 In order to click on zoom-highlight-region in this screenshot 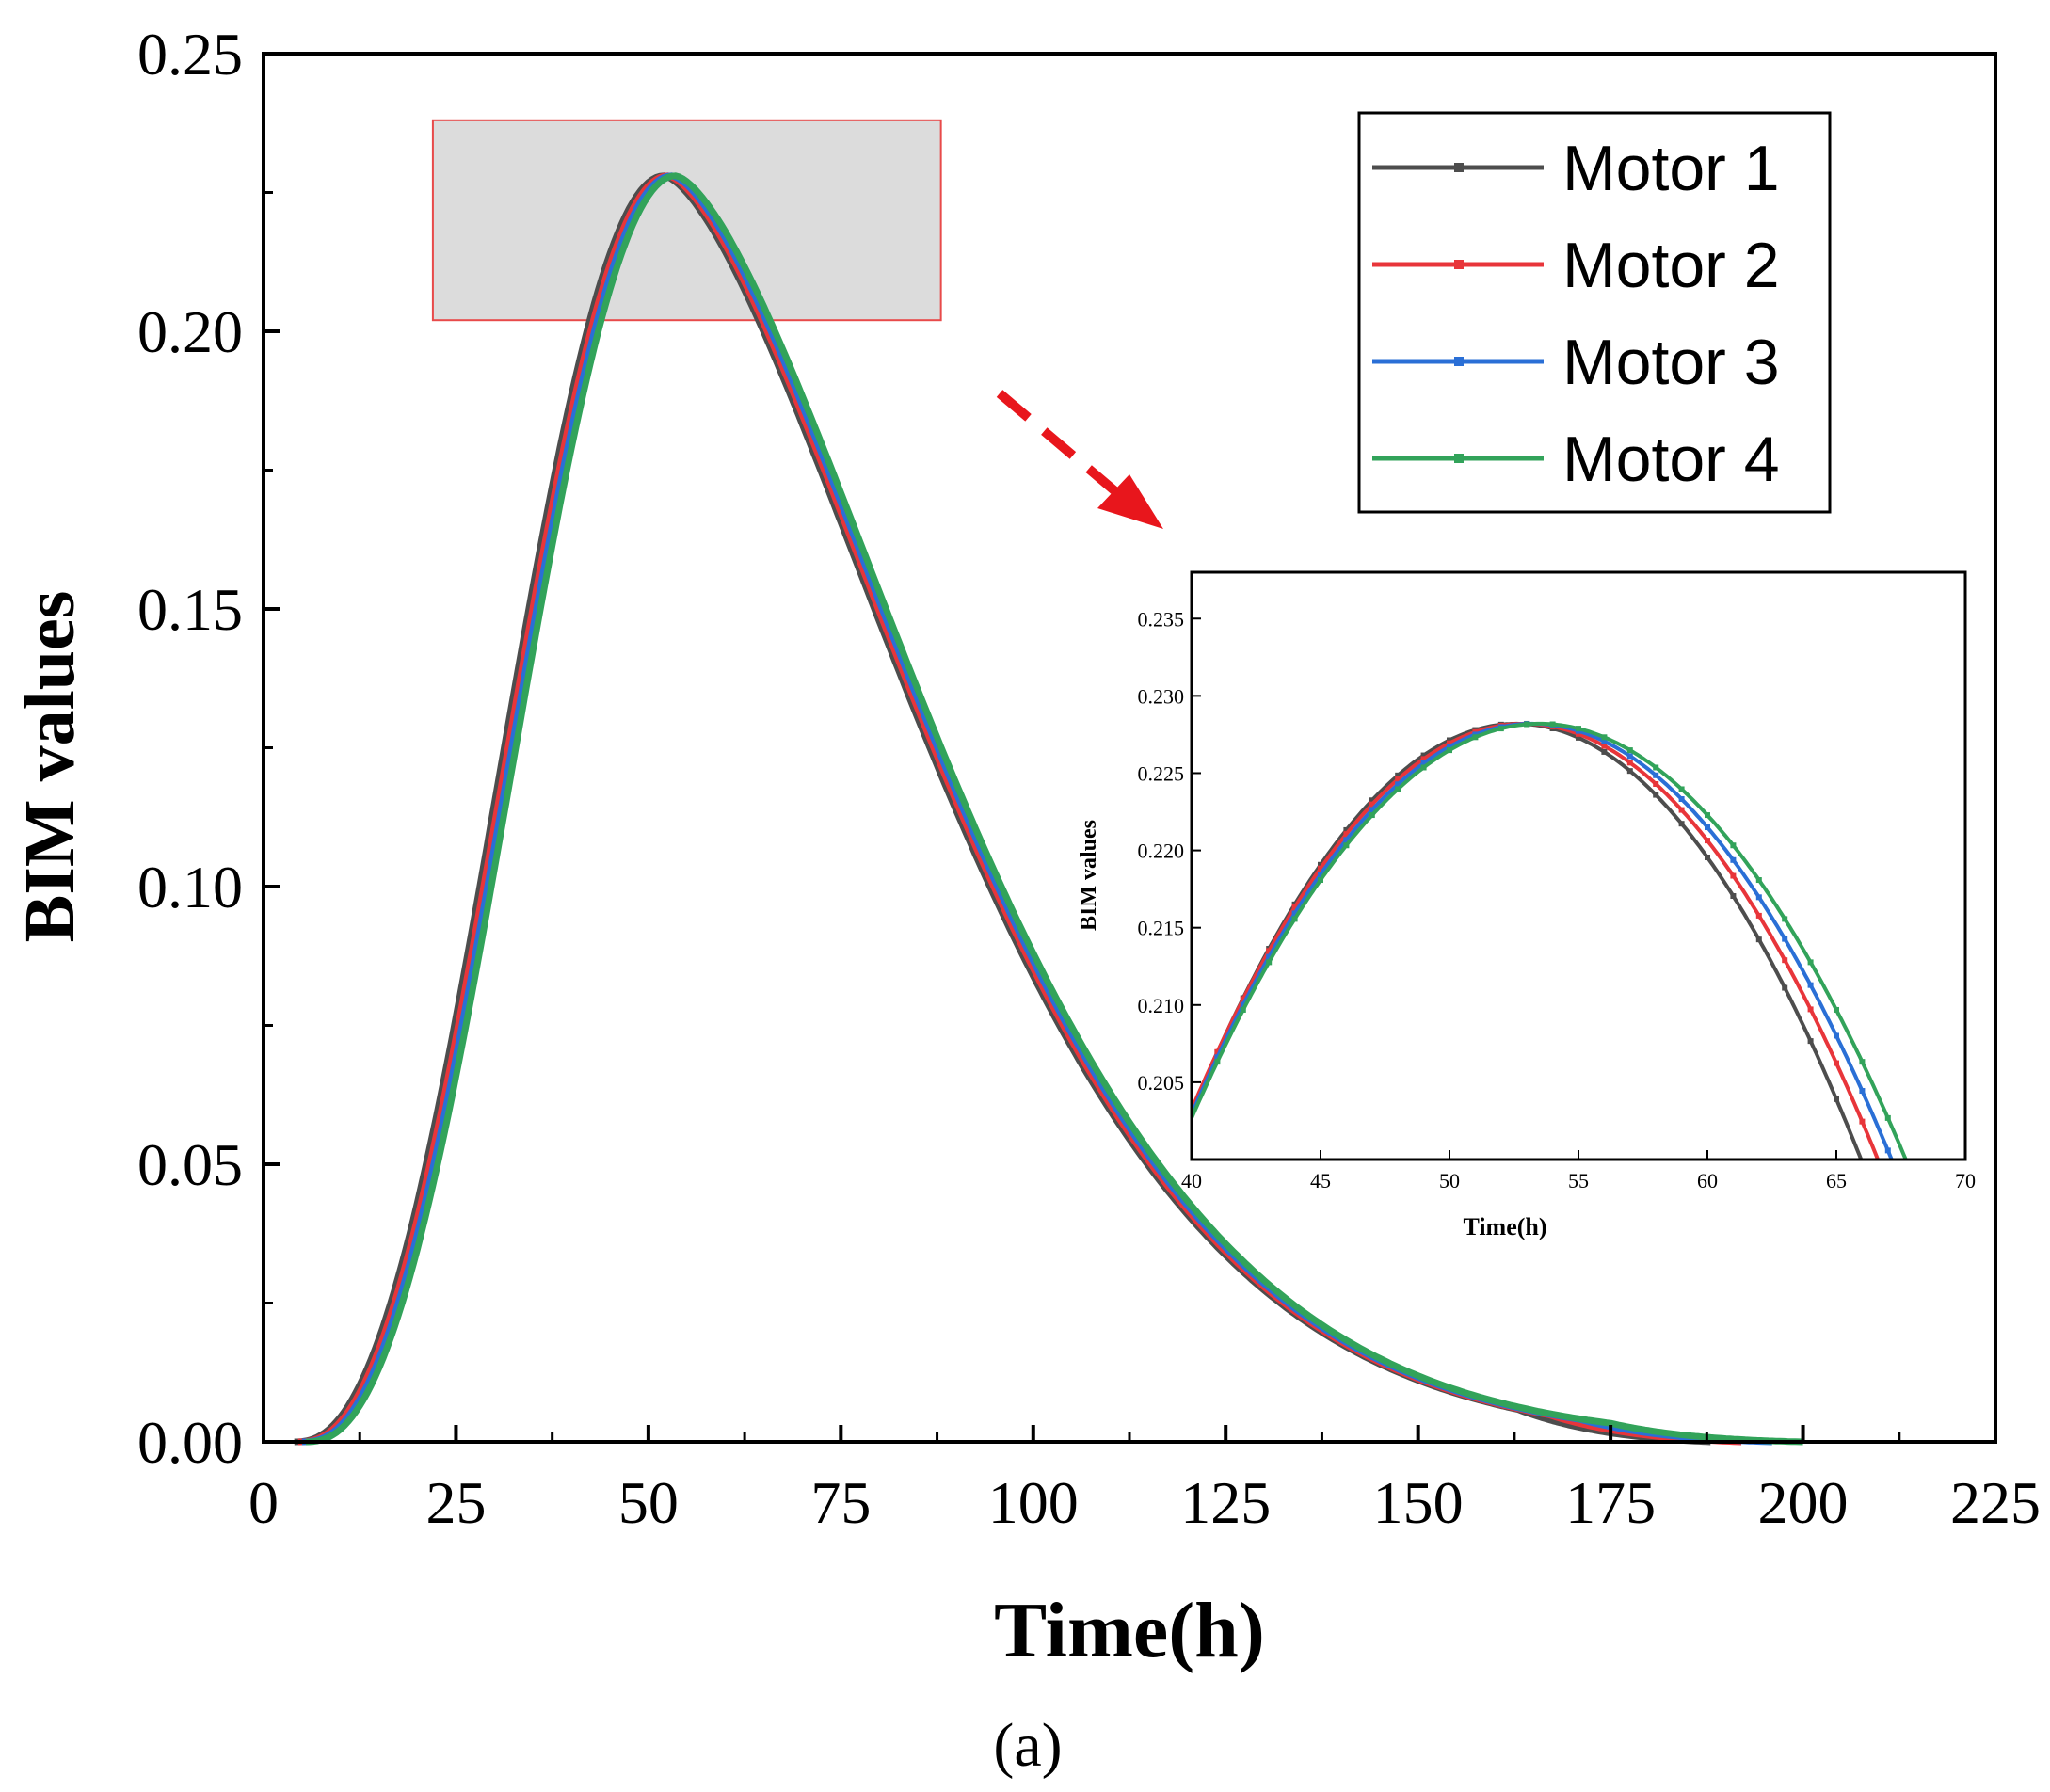, I will do `click(686, 220)`.